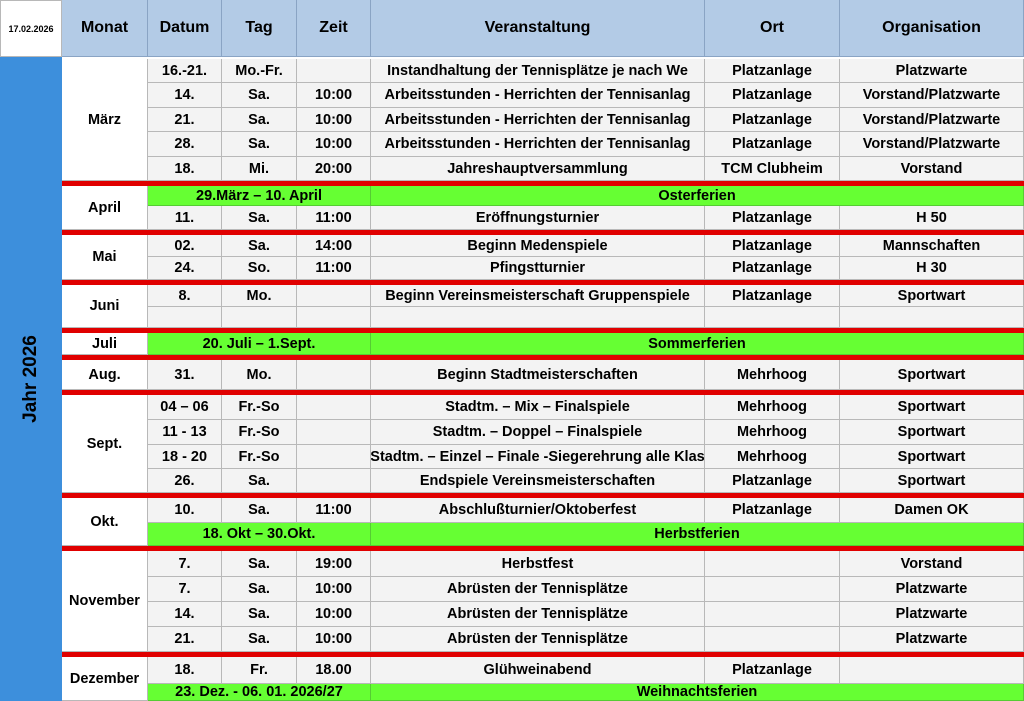 This screenshot has height=701, width=1024. I want to click on holiday-name: Sommerferien, so click(697, 344).